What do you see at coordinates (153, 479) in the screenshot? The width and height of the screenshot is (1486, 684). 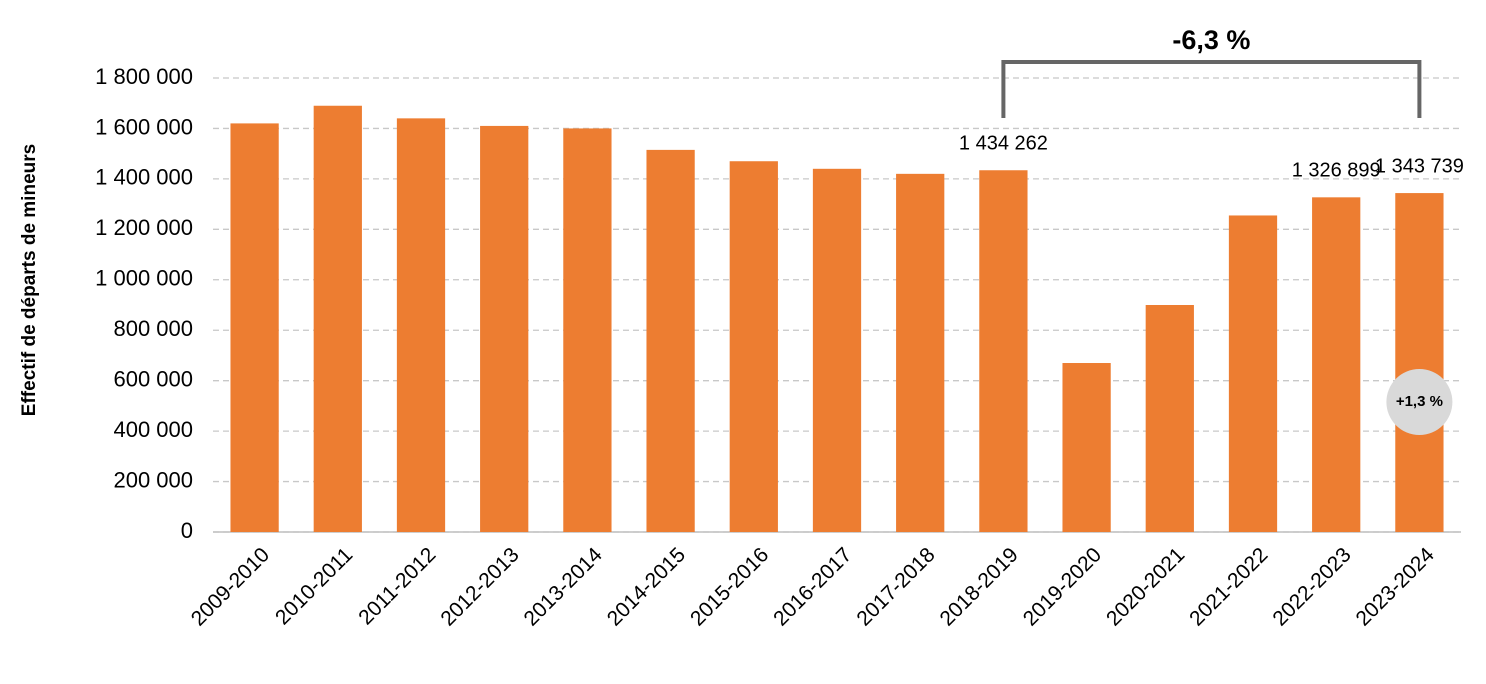 I see `y-tick-label: 200 000` at bounding box center [153, 479].